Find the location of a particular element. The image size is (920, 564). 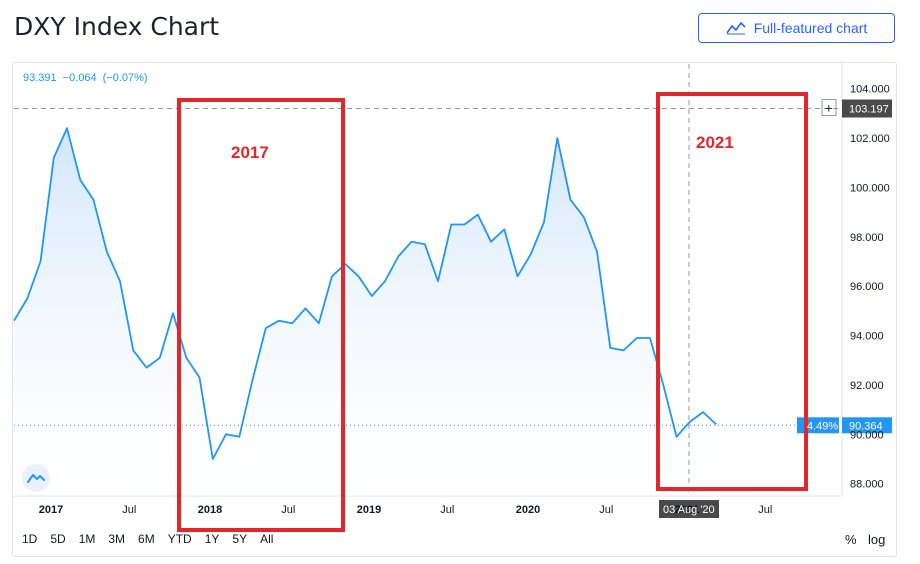

plus-glyph: + is located at coordinates (829, 108).